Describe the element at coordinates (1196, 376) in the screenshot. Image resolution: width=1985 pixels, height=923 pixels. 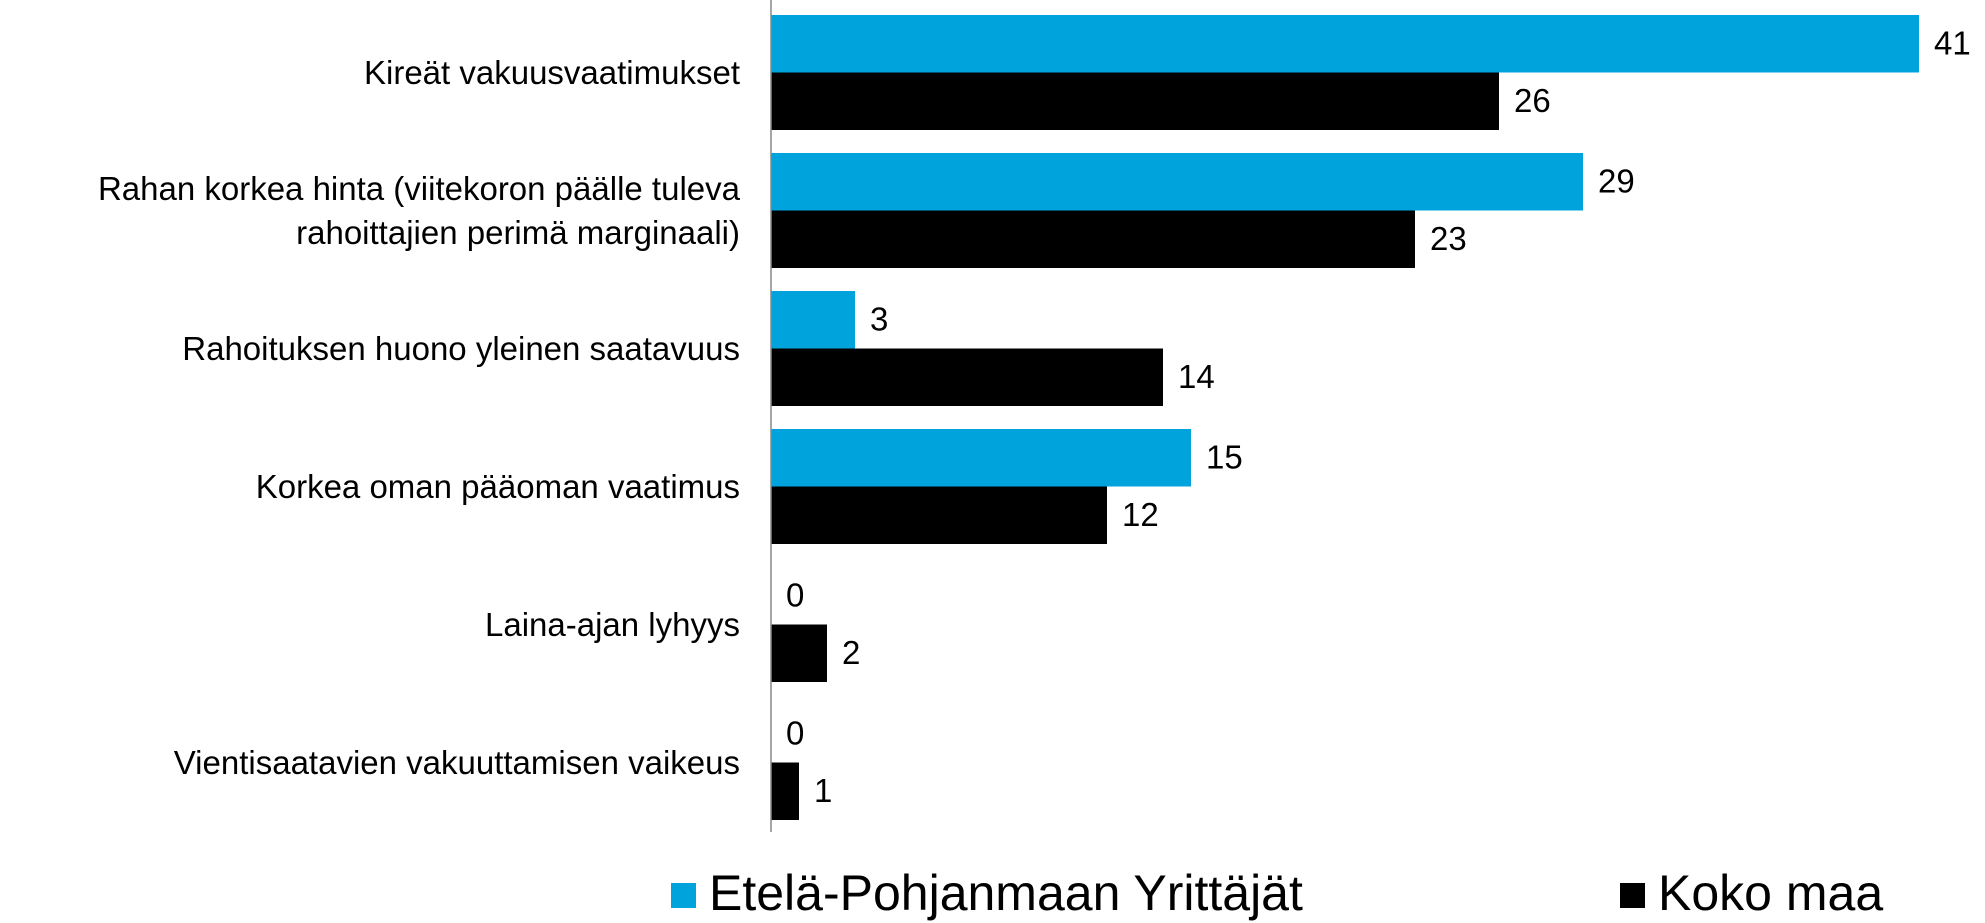
I see `value-label: 14` at that location.